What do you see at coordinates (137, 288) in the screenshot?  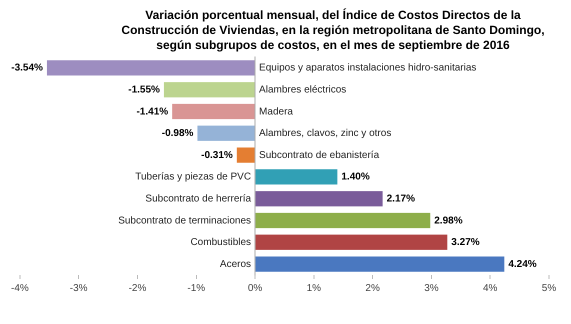 I see `x-tick-label: -2%` at bounding box center [137, 288].